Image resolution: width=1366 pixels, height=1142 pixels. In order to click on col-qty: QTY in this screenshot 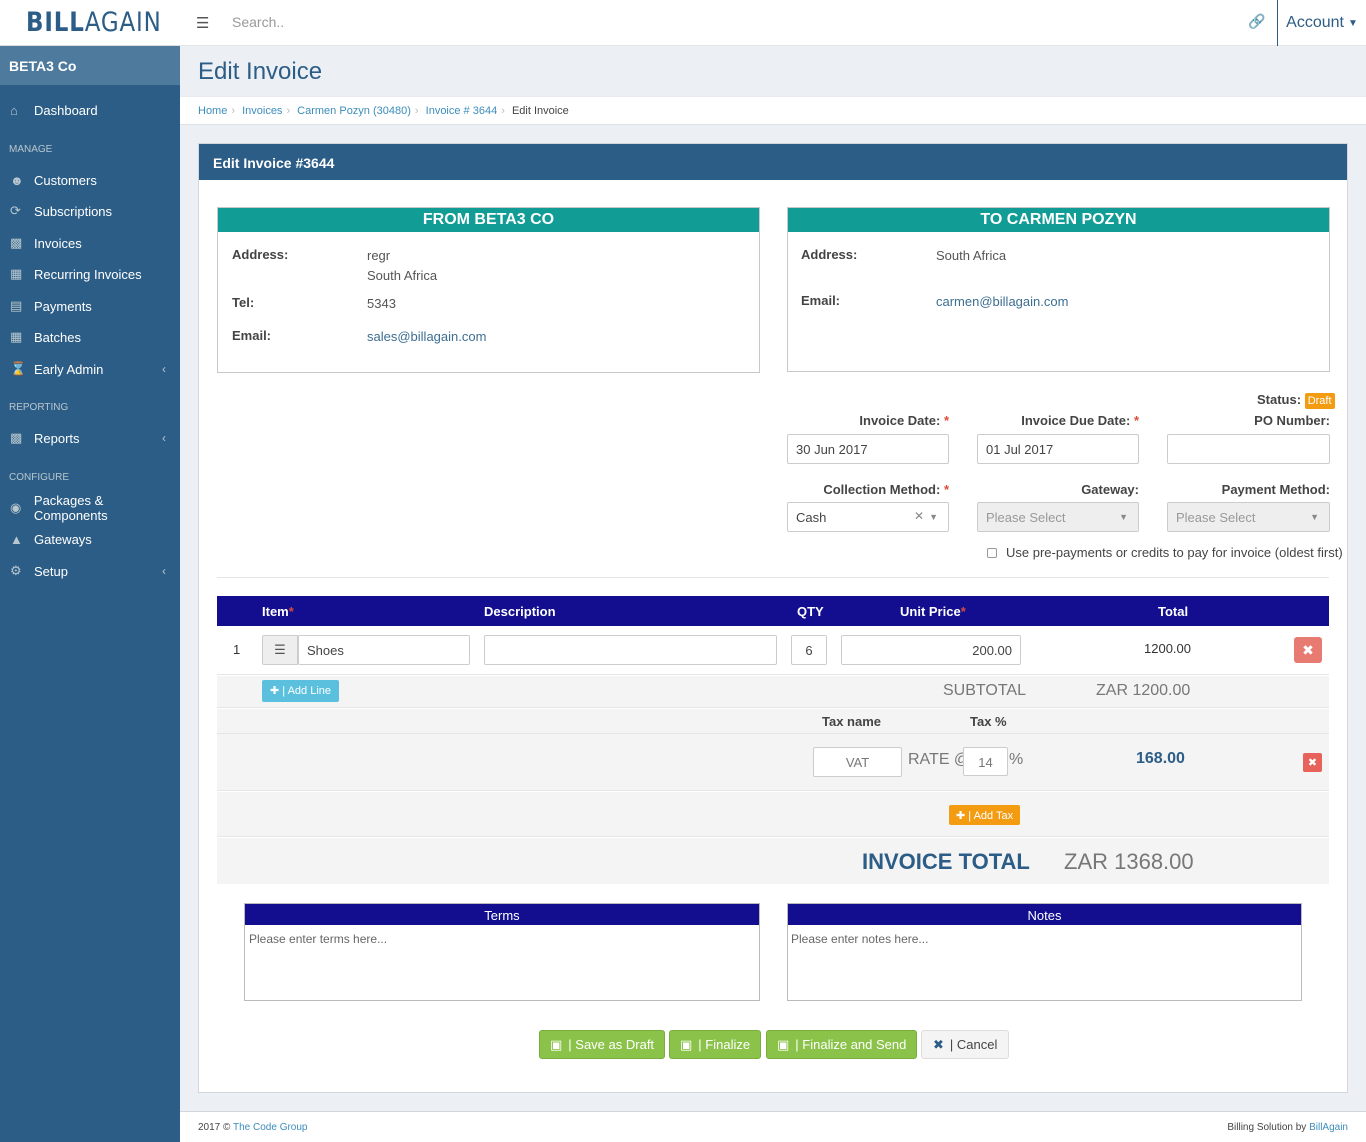, I will do `click(810, 611)`.